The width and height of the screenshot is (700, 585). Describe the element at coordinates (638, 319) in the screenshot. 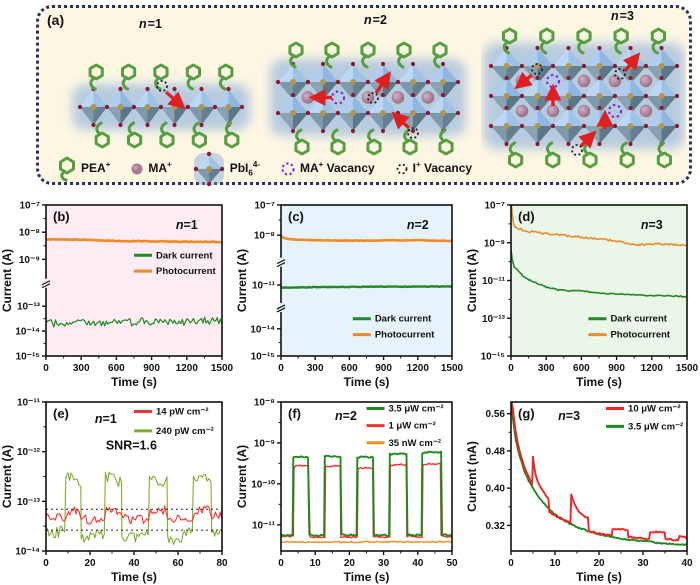

I see `svg-text: Dark current` at that location.